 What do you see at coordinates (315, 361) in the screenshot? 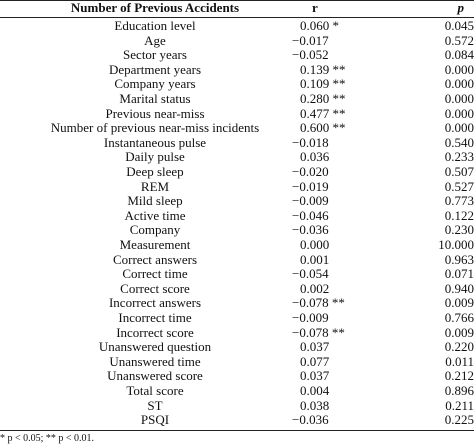
I see `r-value: 0.077` at bounding box center [315, 361].